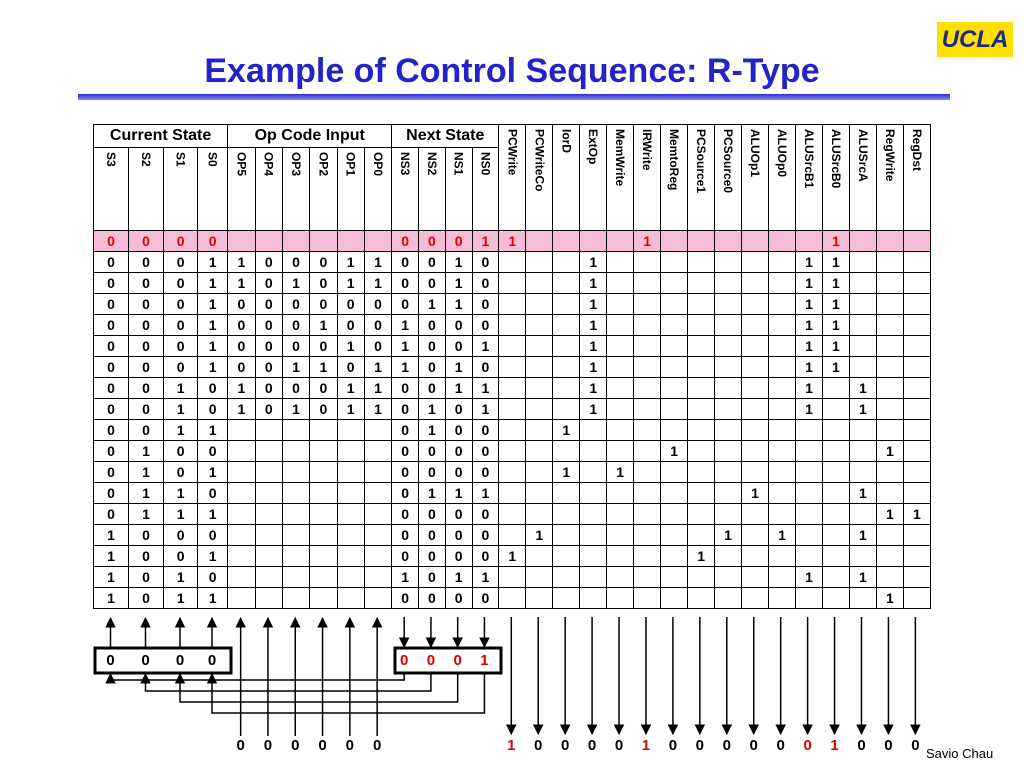 Image resolution: width=1024 pixels, height=768 pixels. Describe the element at coordinates (916, 150) in the screenshot. I see `column-label: RegDst` at that location.